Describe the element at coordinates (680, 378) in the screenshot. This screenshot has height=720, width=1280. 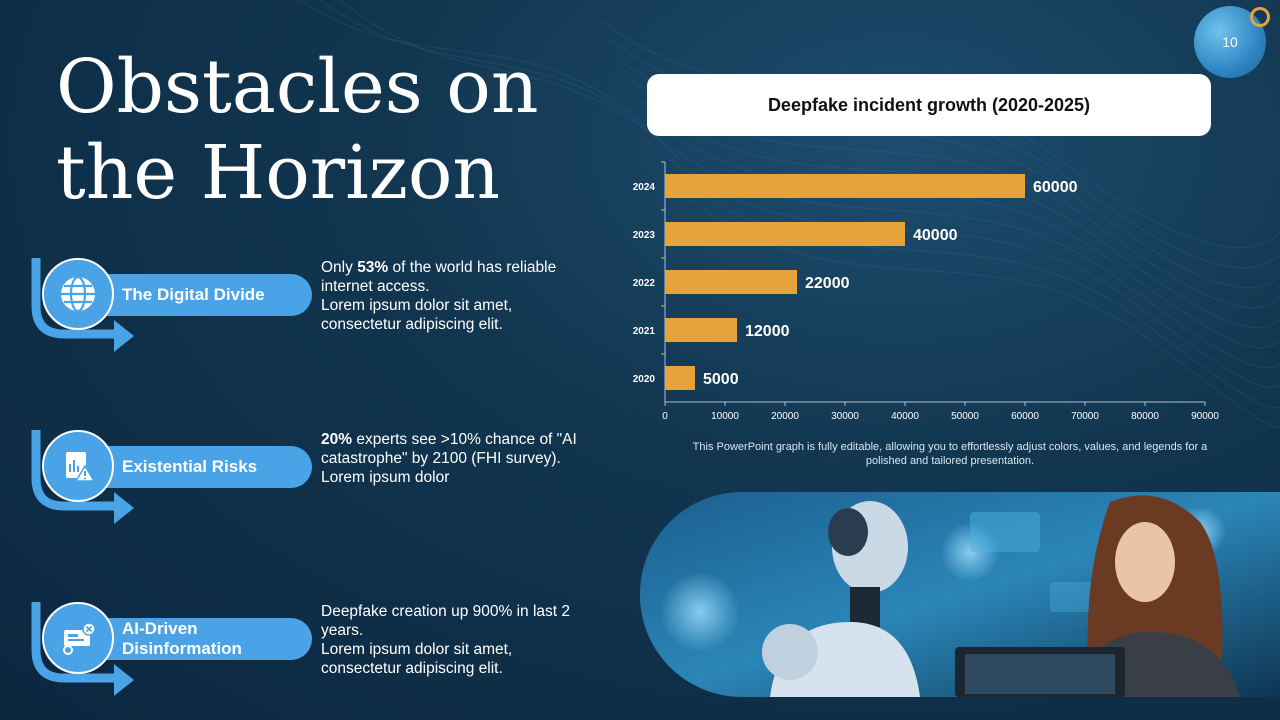
I see `bar-2020` at that location.